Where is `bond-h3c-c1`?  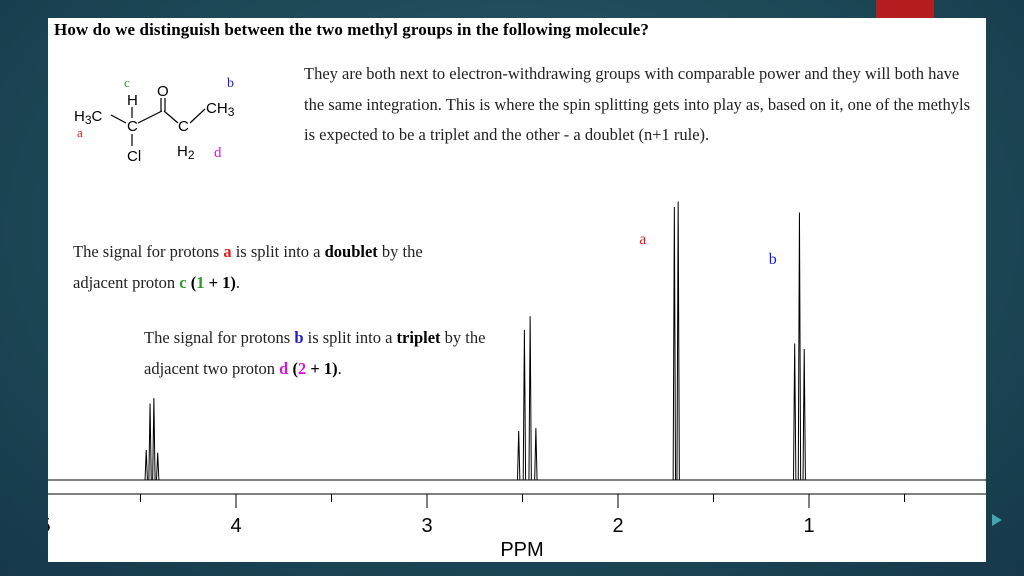
bond-h3c-c1 is located at coordinates (118, 119).